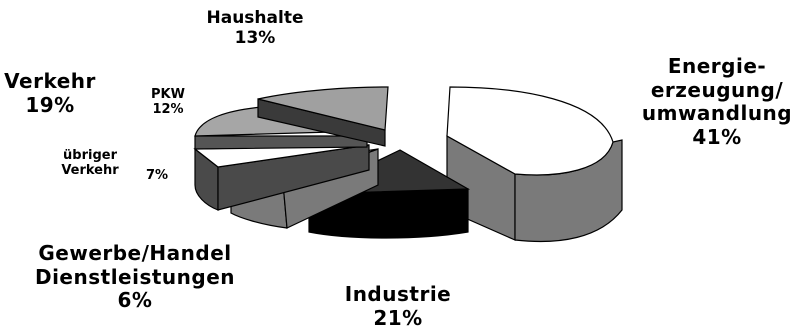 The image size is (807, 331). What do you see at coordinates (50, 81) in the screenshot?
I see `label-verkehr-line-1: Verkehr` at bounding box center [50, 81].